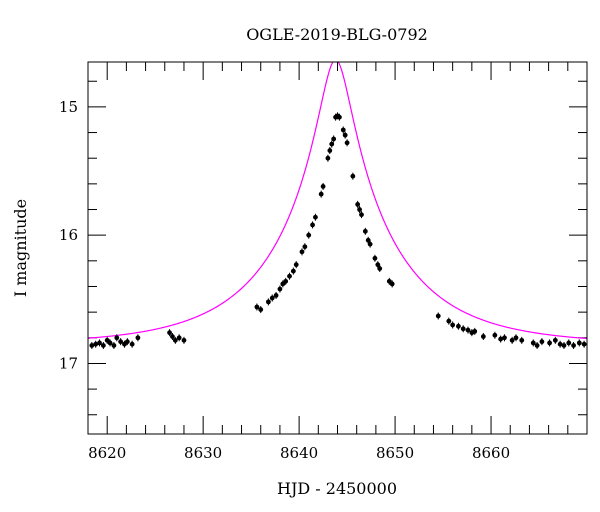  Describe the element at coordinates (107, 453) in the screenshot. I see `x-tick-label: 8620` at that location.